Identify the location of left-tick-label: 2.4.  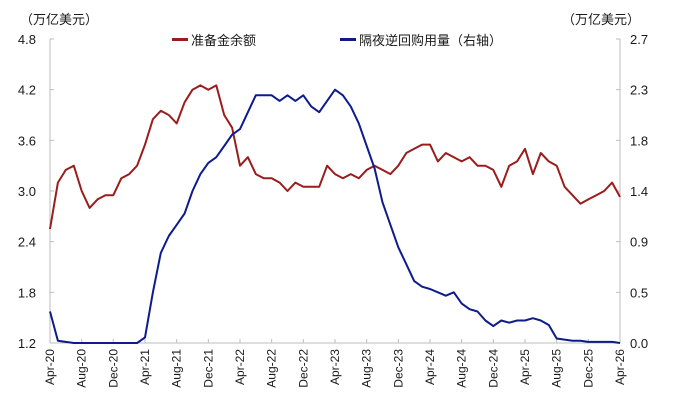
(27, 242).